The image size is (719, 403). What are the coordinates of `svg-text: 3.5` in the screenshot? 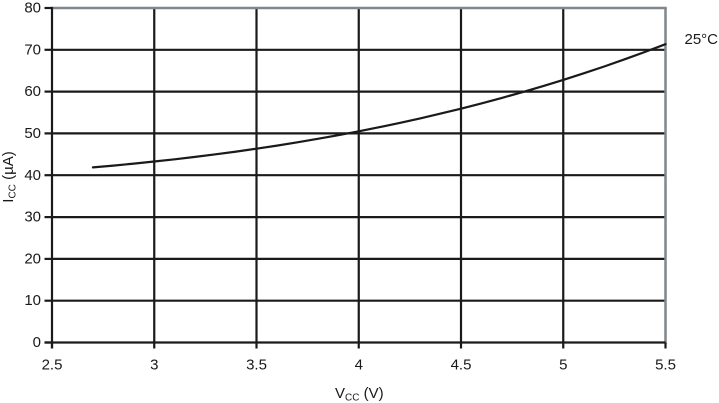 It's located at (256, 365).